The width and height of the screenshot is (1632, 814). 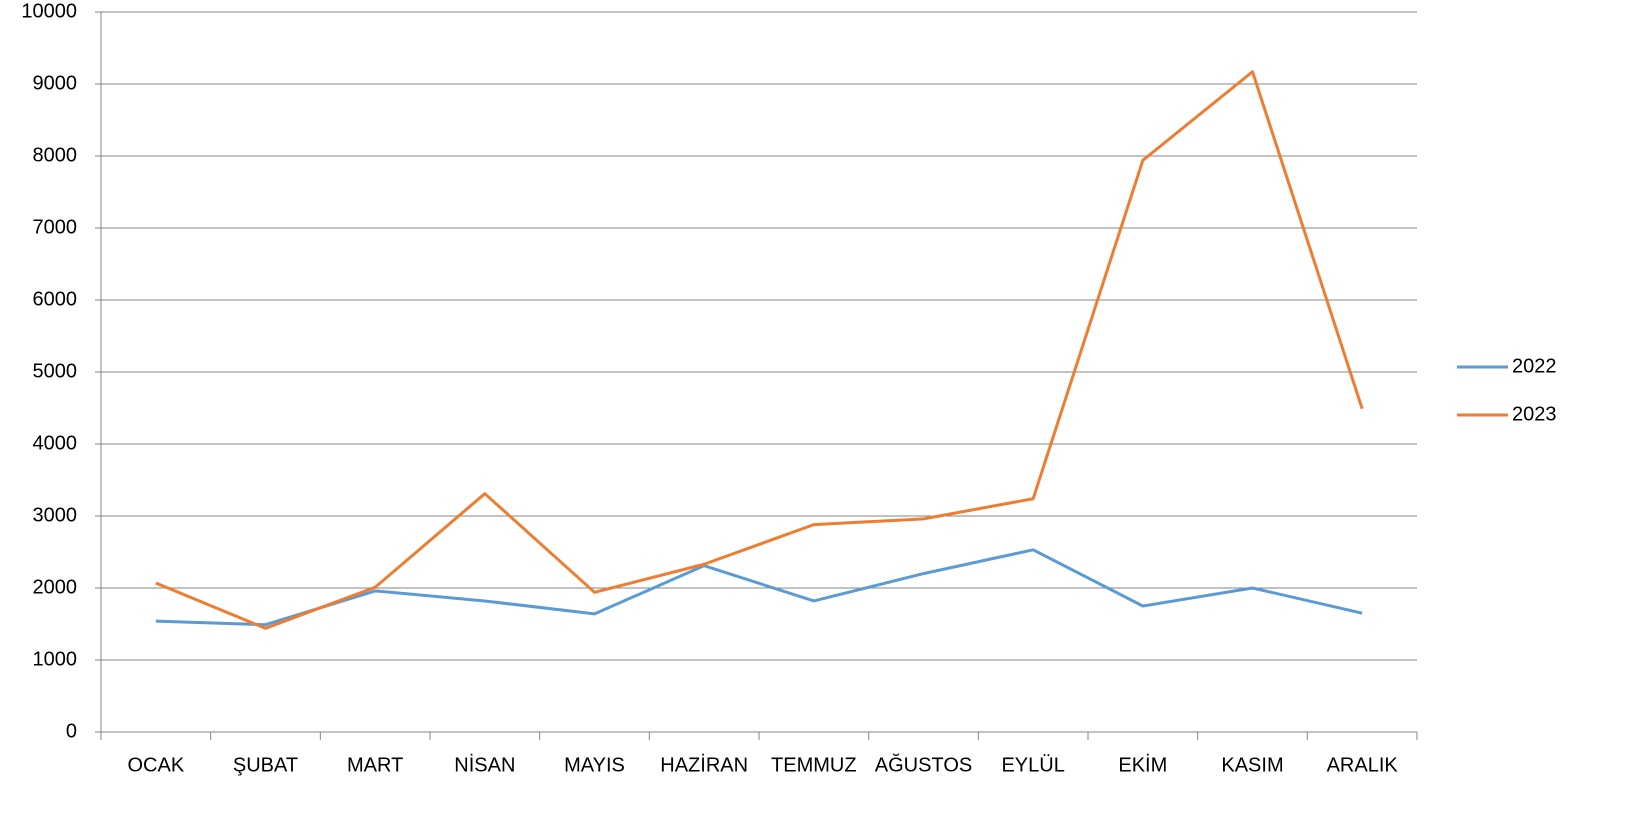 What do you see at coordinates (55, 299) in the screenshot?
I see `y-tick-label: 6000` at bounding box center [55, 299].